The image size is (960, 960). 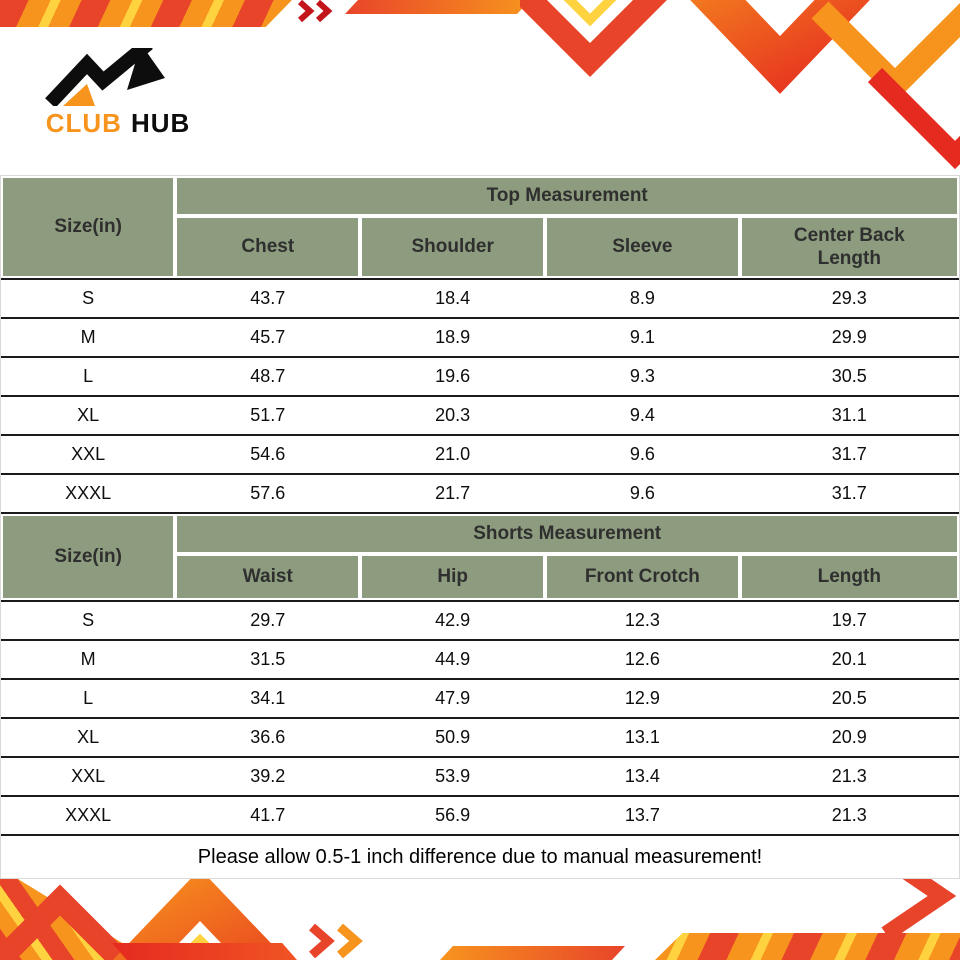 What do you see at coordinates (268, 416) in the screenshot?
I see `value-cell: 51.7` at bounding box center [268, 416].